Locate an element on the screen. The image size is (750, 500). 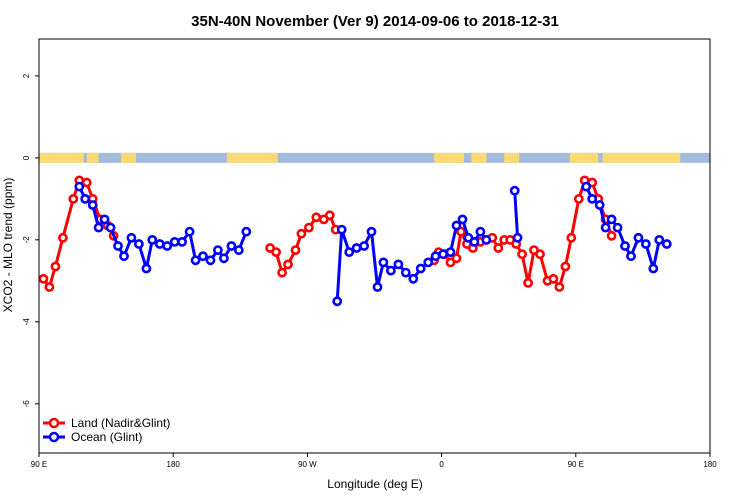
x-tick-label-2: 90 W is located at coordinates (307, 464).